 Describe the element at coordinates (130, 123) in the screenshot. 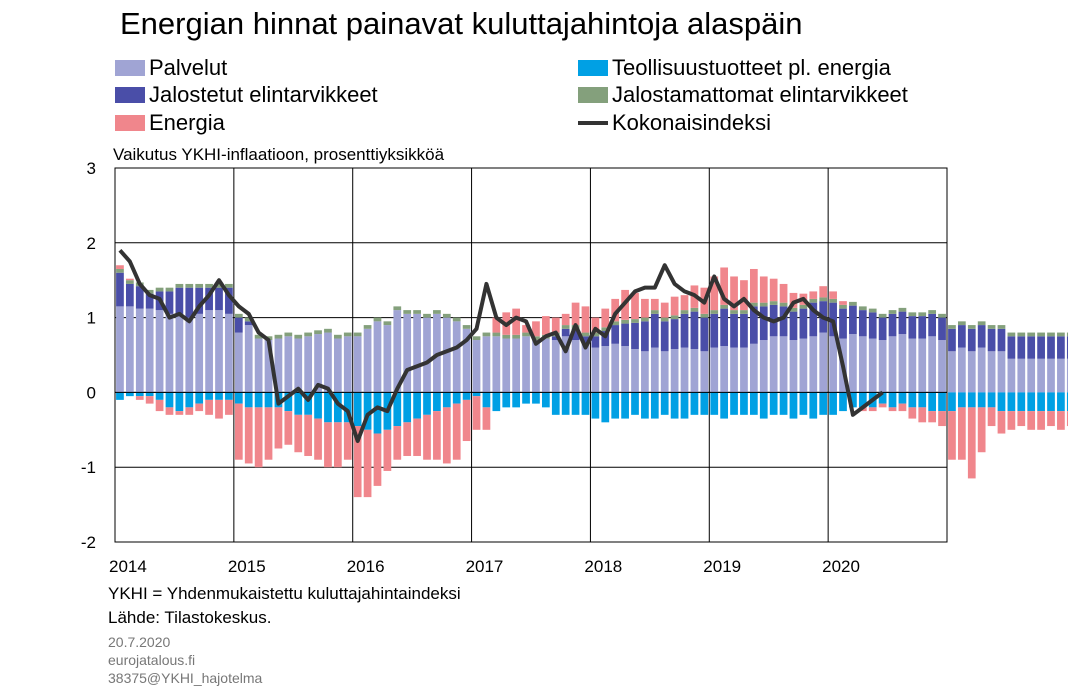

I see `legend-swatch-energia` at that location.